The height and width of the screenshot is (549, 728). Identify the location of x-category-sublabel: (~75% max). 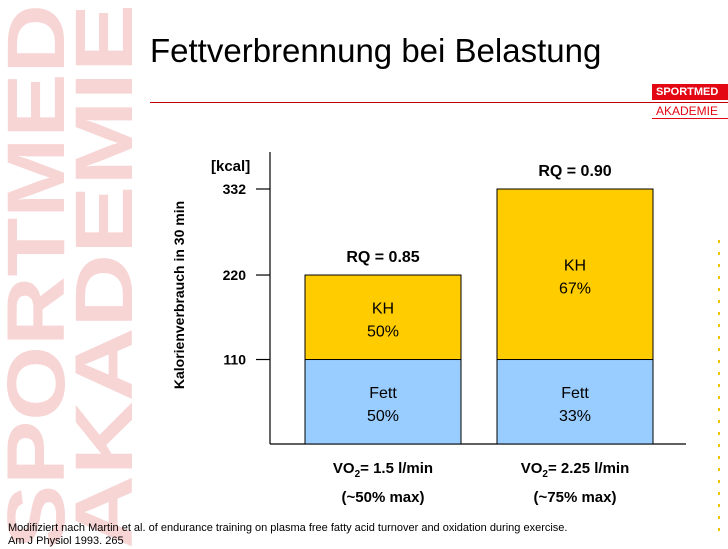
(575, 497).